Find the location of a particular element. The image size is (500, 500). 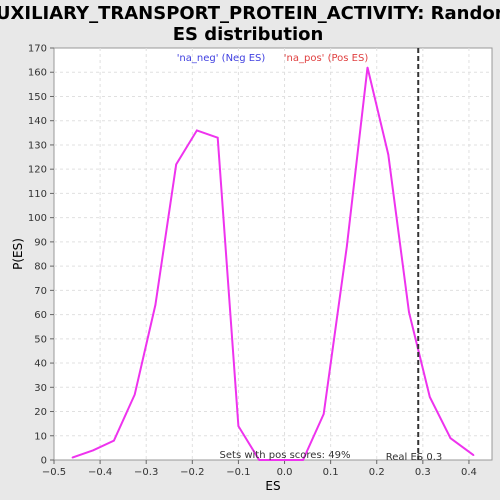

y-tick-label: 150 is located at coordinates (37, 97).